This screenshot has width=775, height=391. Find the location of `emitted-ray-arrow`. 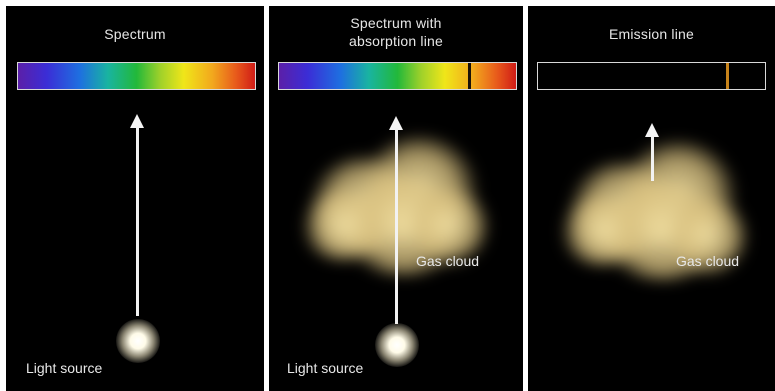

emitted-ray-arrow is located at coordinates (652, 158).